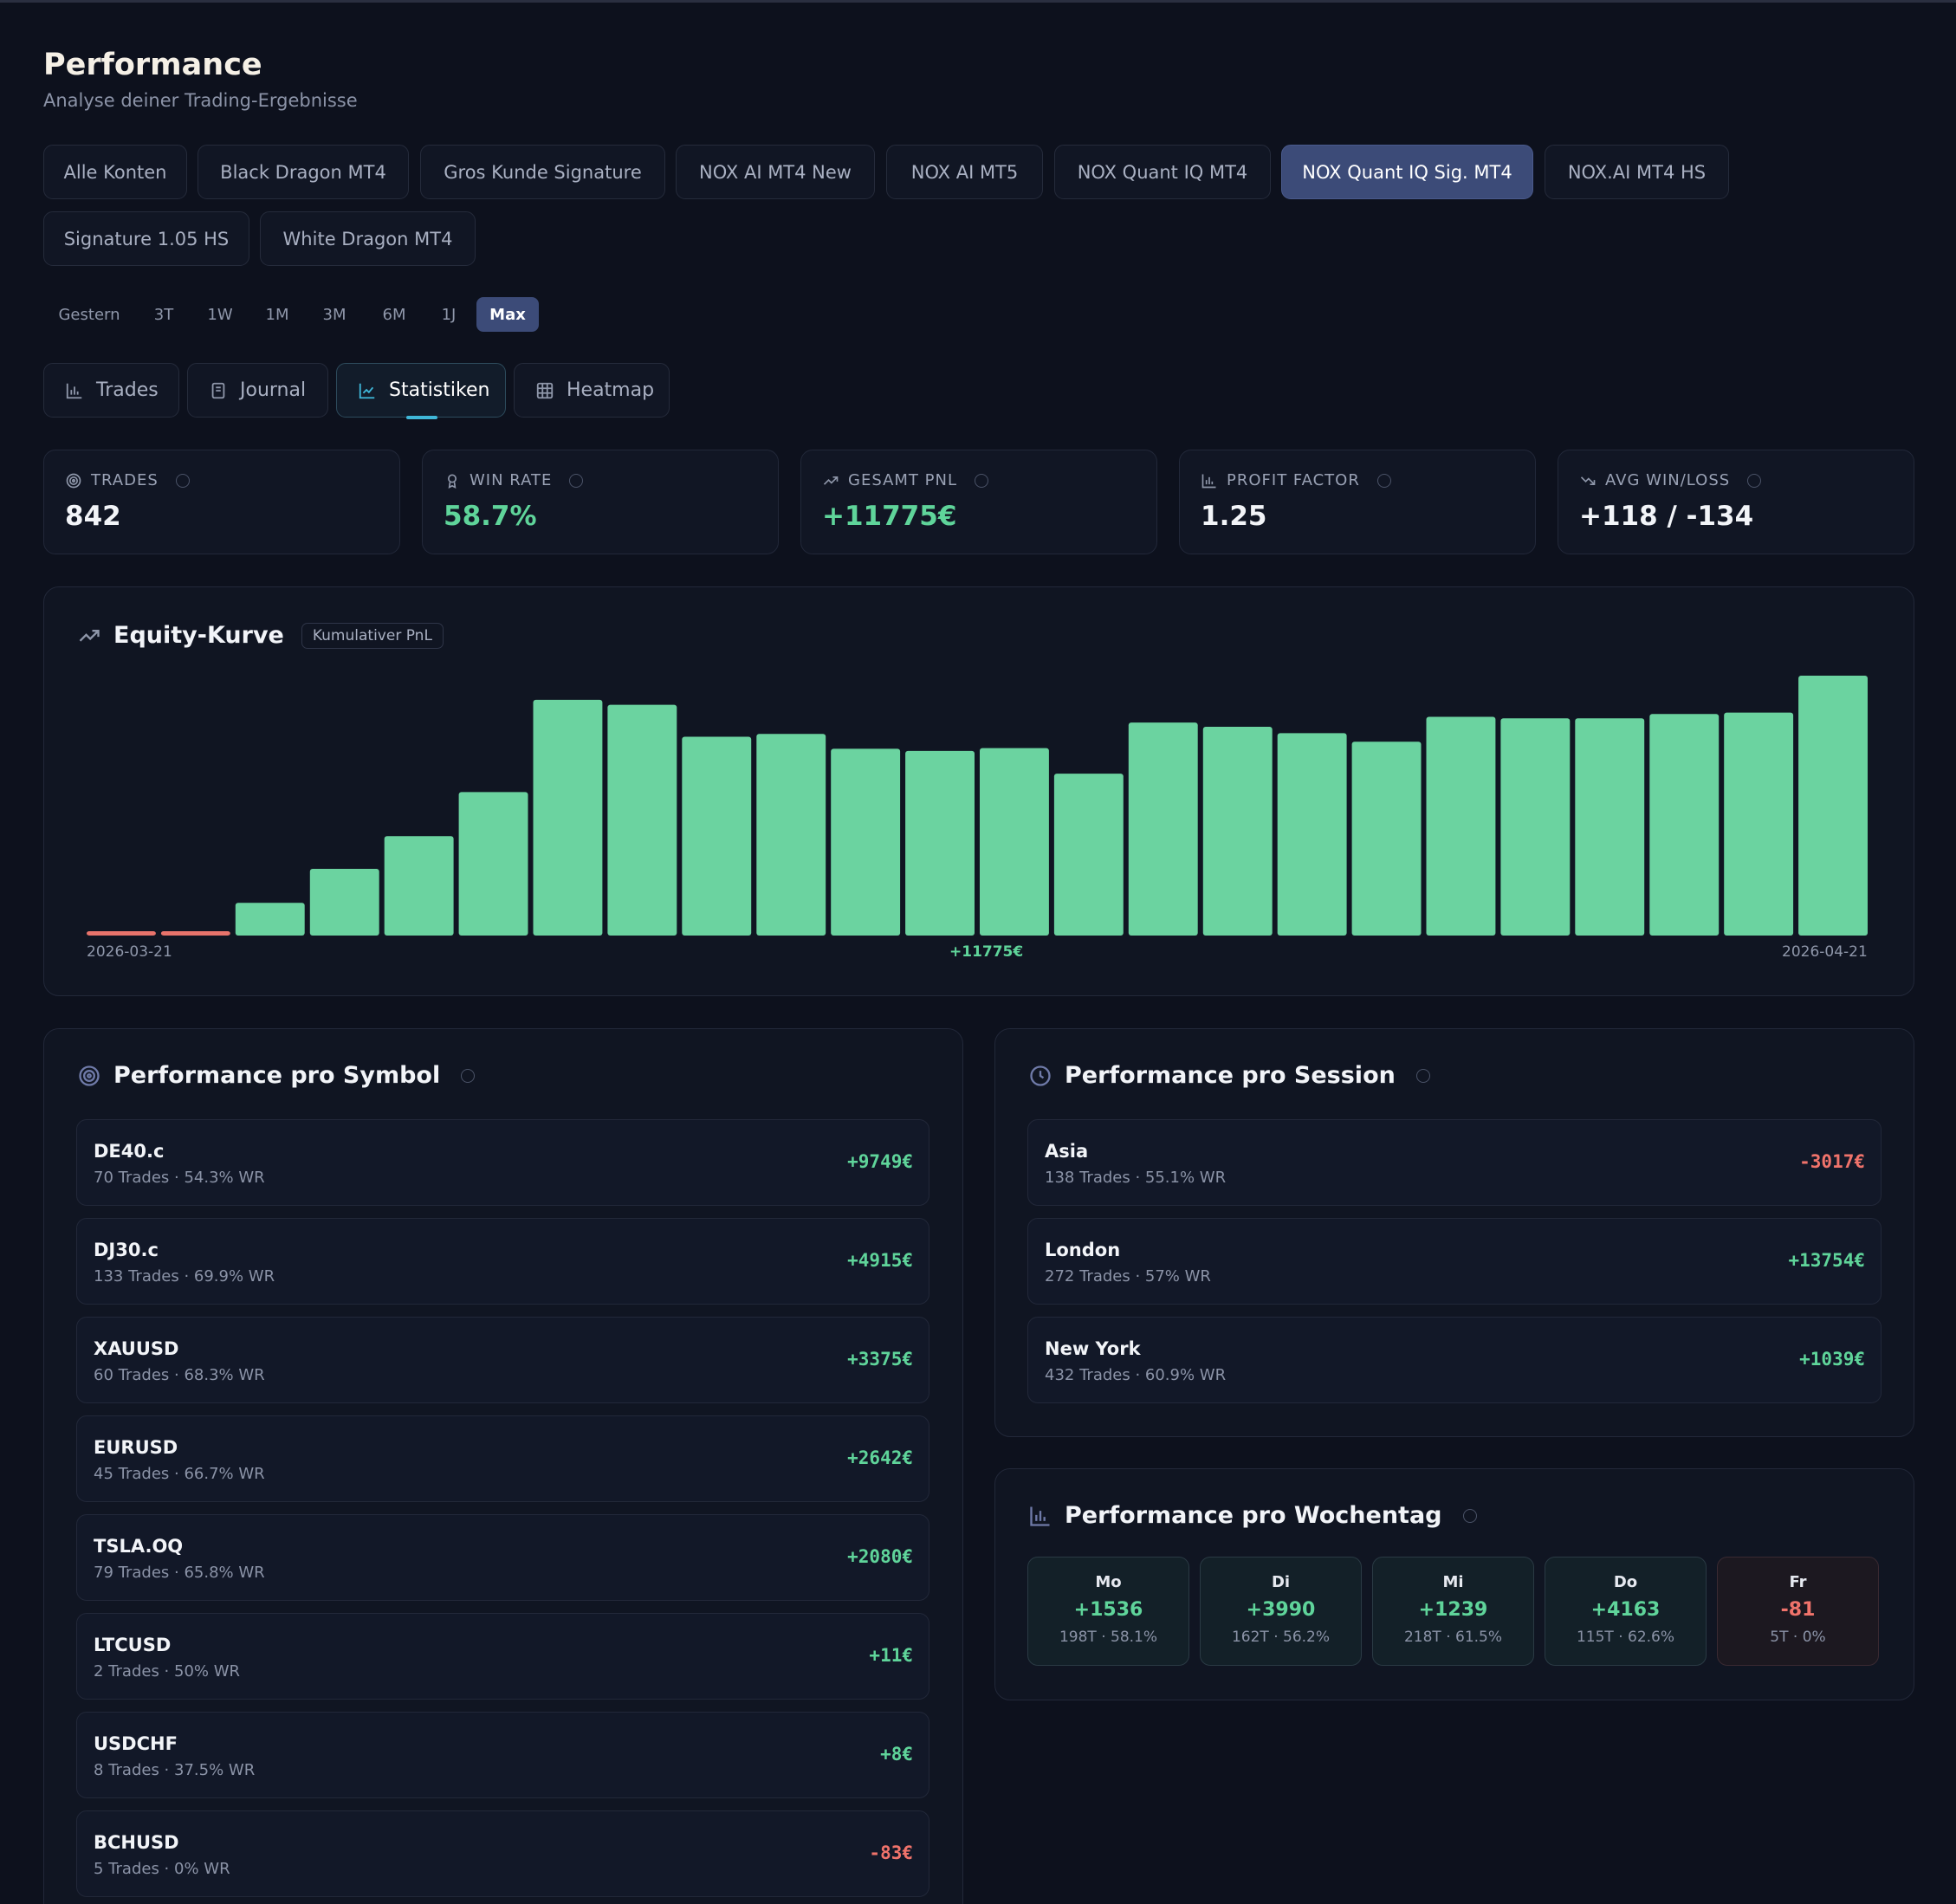 This screenshot has width=1956, height=1904. What do you see at coordinates (129, 952) in the screenshot?
I see `x-axis-start-label: 2026-03-21` at bounding box center [129, 952].